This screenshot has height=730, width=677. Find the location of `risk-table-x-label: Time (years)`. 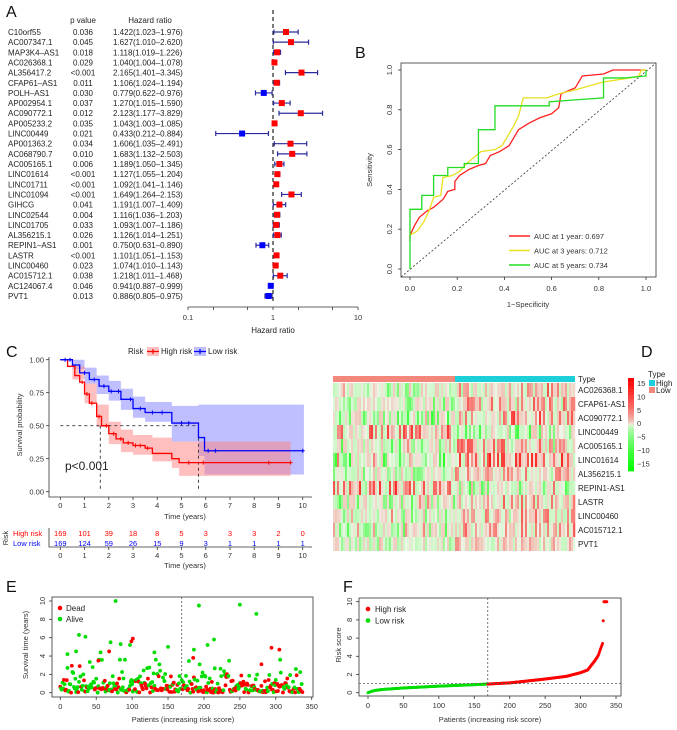

risk-table-x-label: Time (years) is located at coordinates (185, 565).